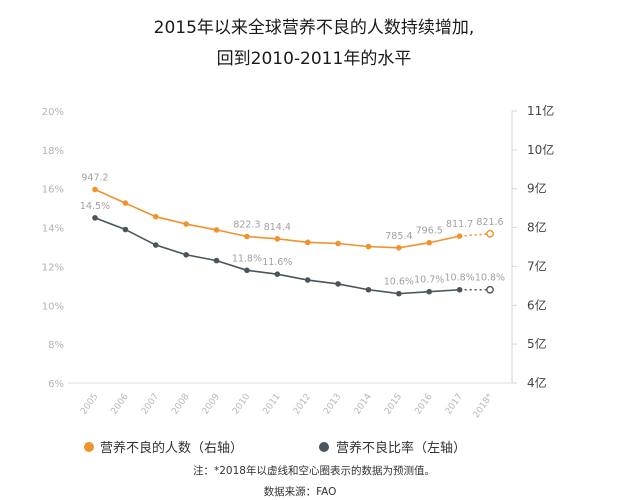  I want to click on legend-label-rate: 营养不良比率（左轴）, so click(401, 448).